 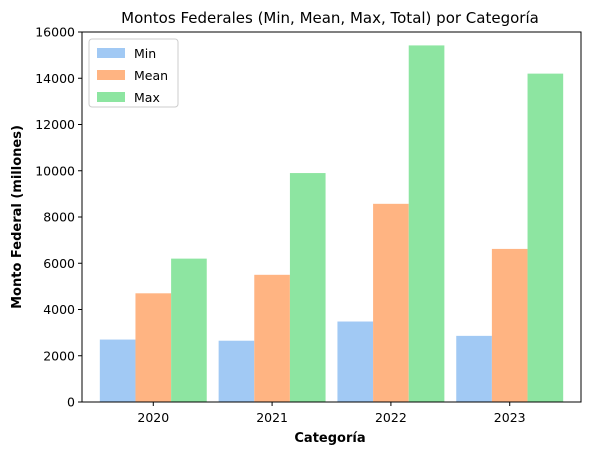 I want to click on y-tick-label: 8000, so click(x=59, y=217).